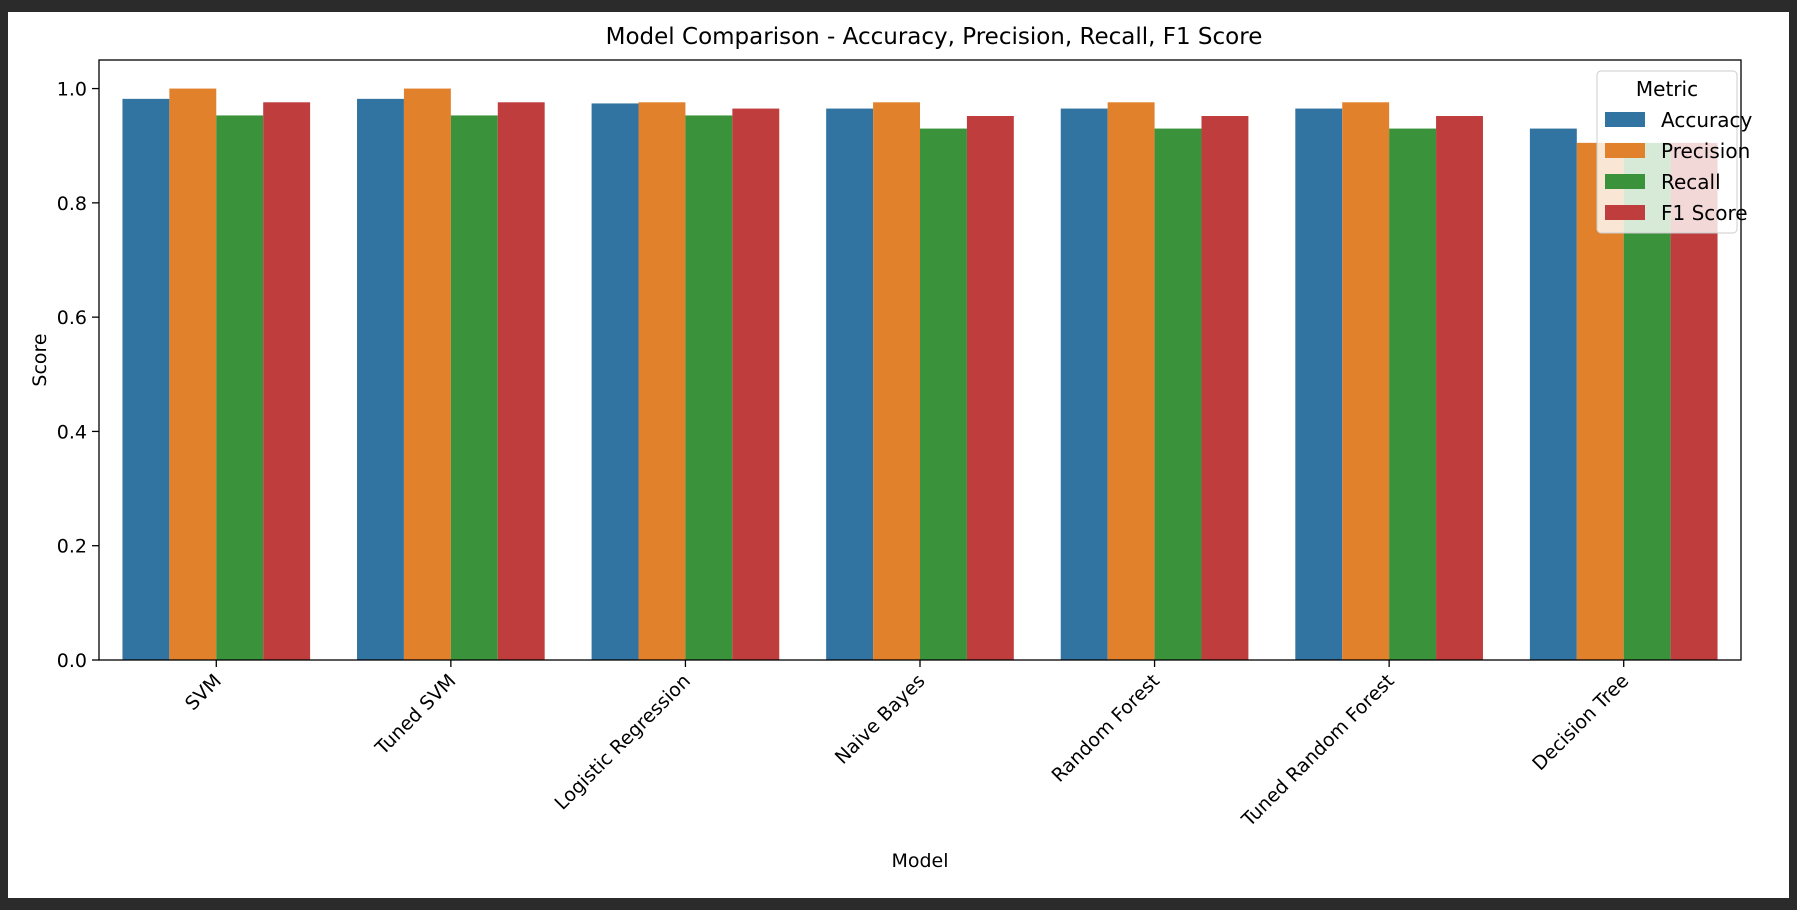  Describe the element at coordinates (1580, 722) in the screenshot. I see `x-tick-label: Decision Tree` at that location.